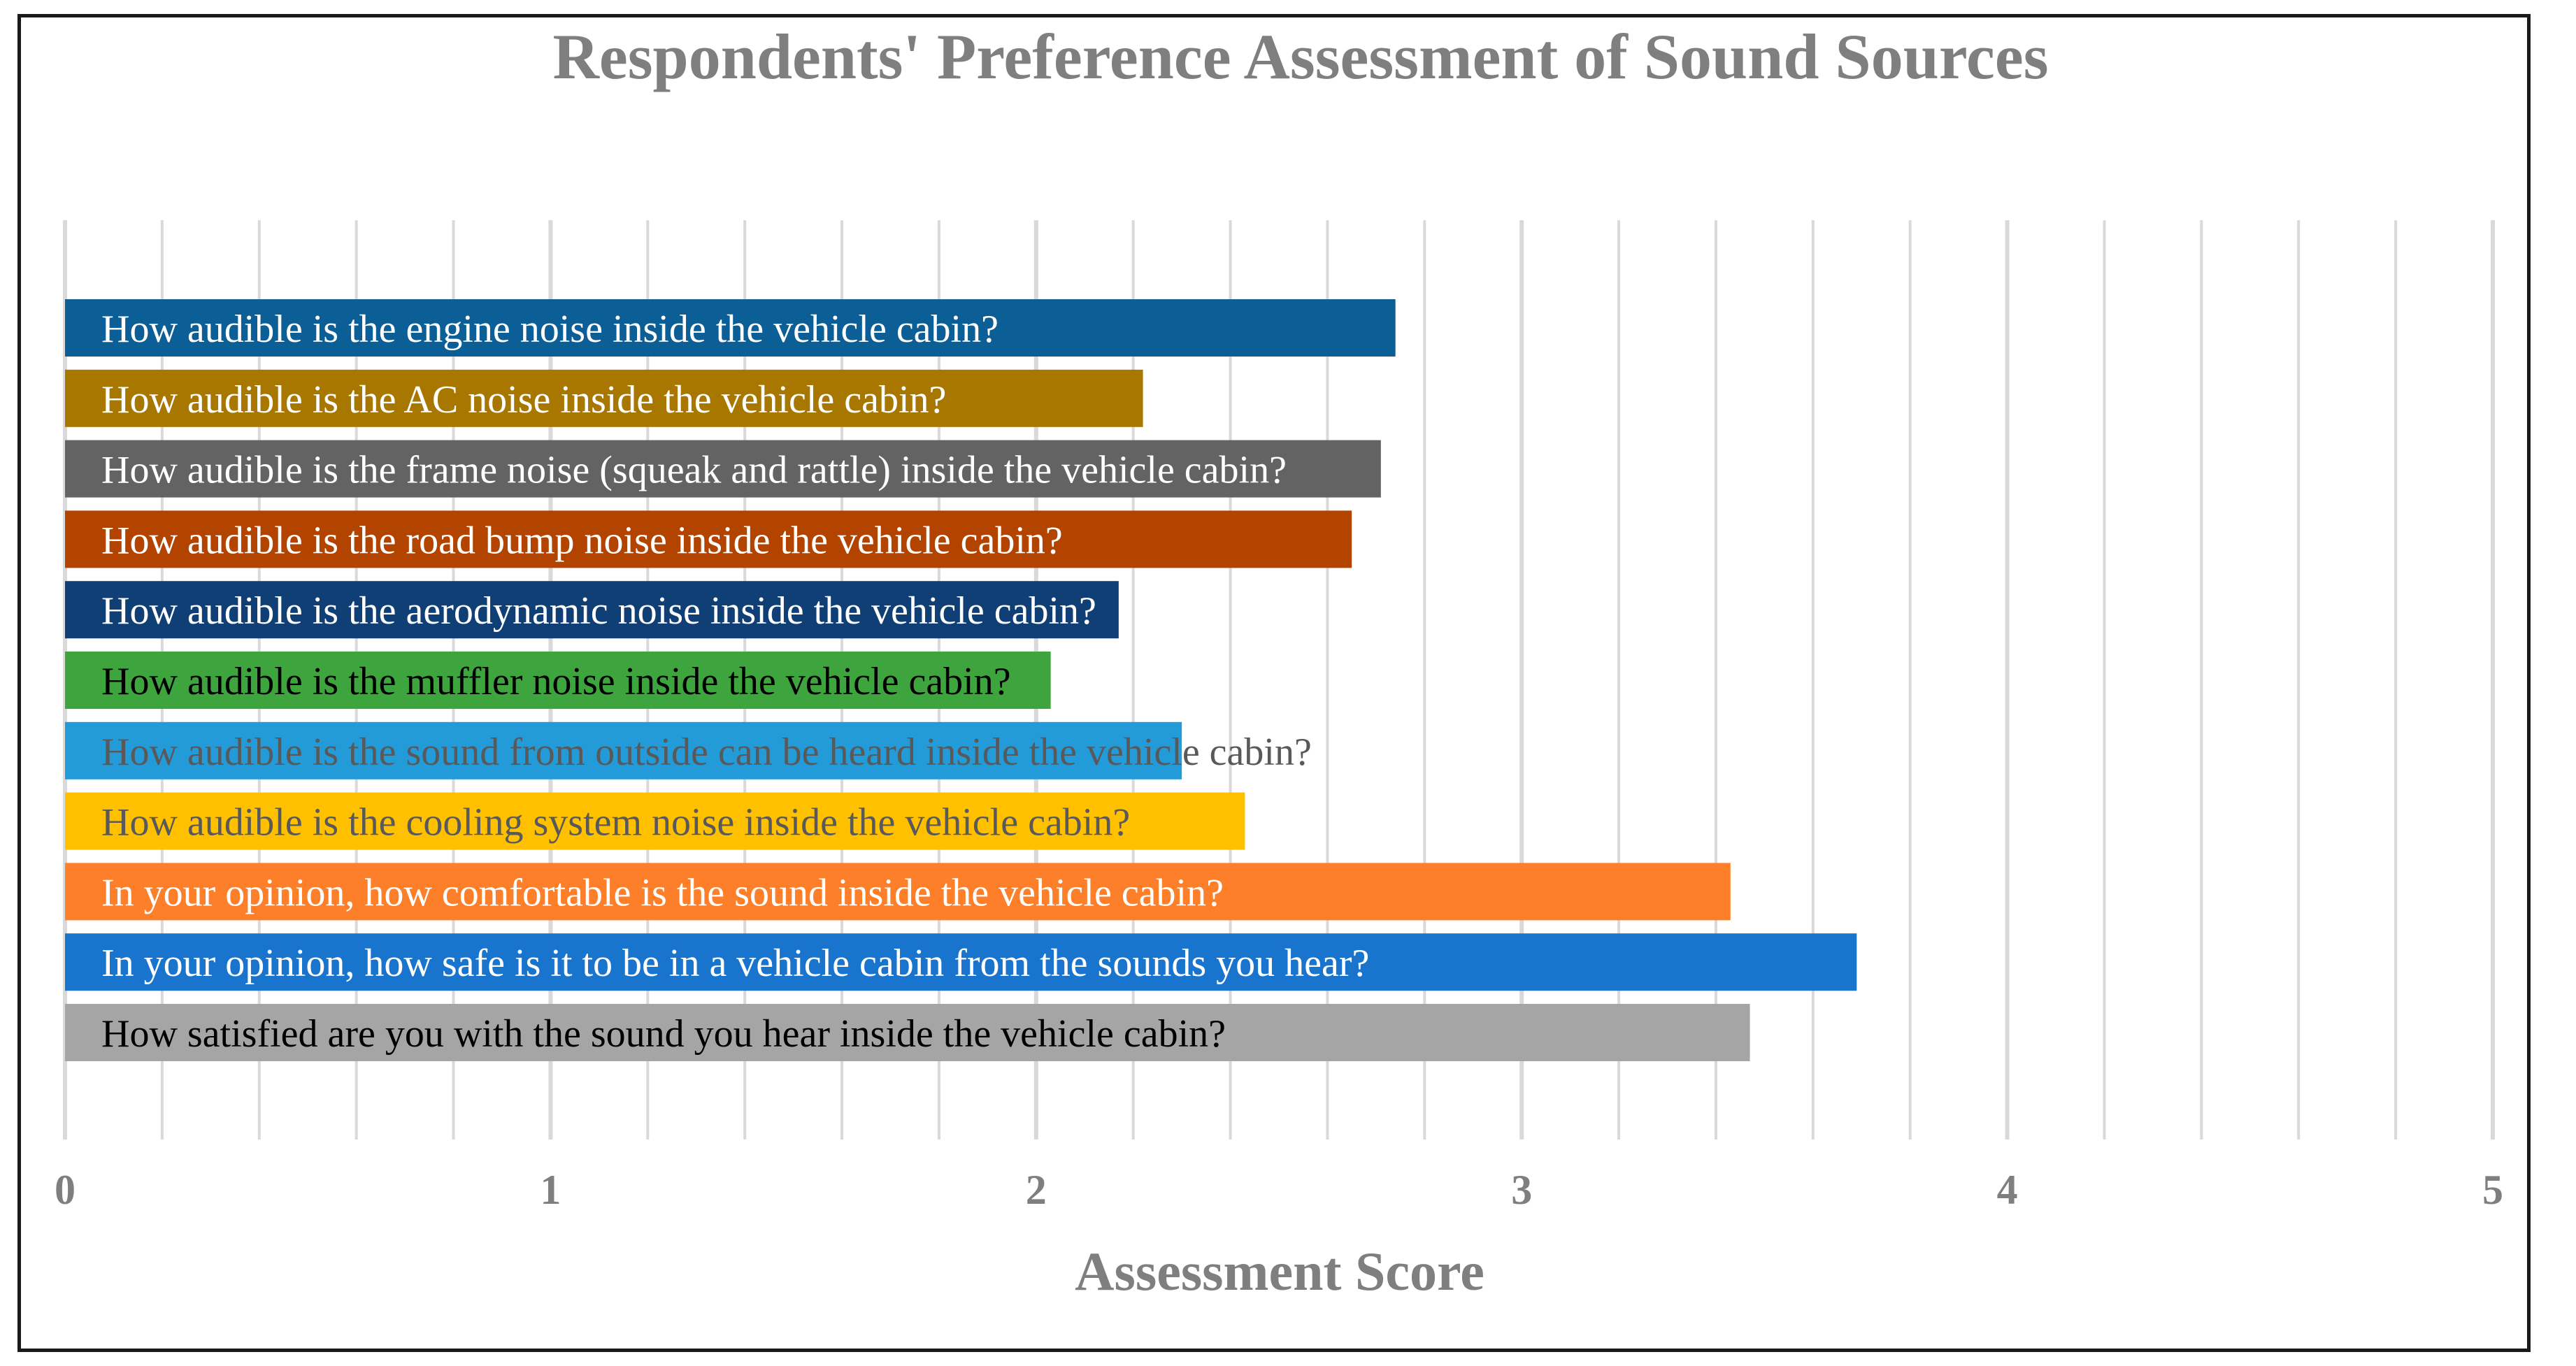  What do you see at coordinates (1279, 1190) in the screenshot?
I see `x-axis-ticks: 0 1 2 3 4 5` at bounding box center [1279, 1190].